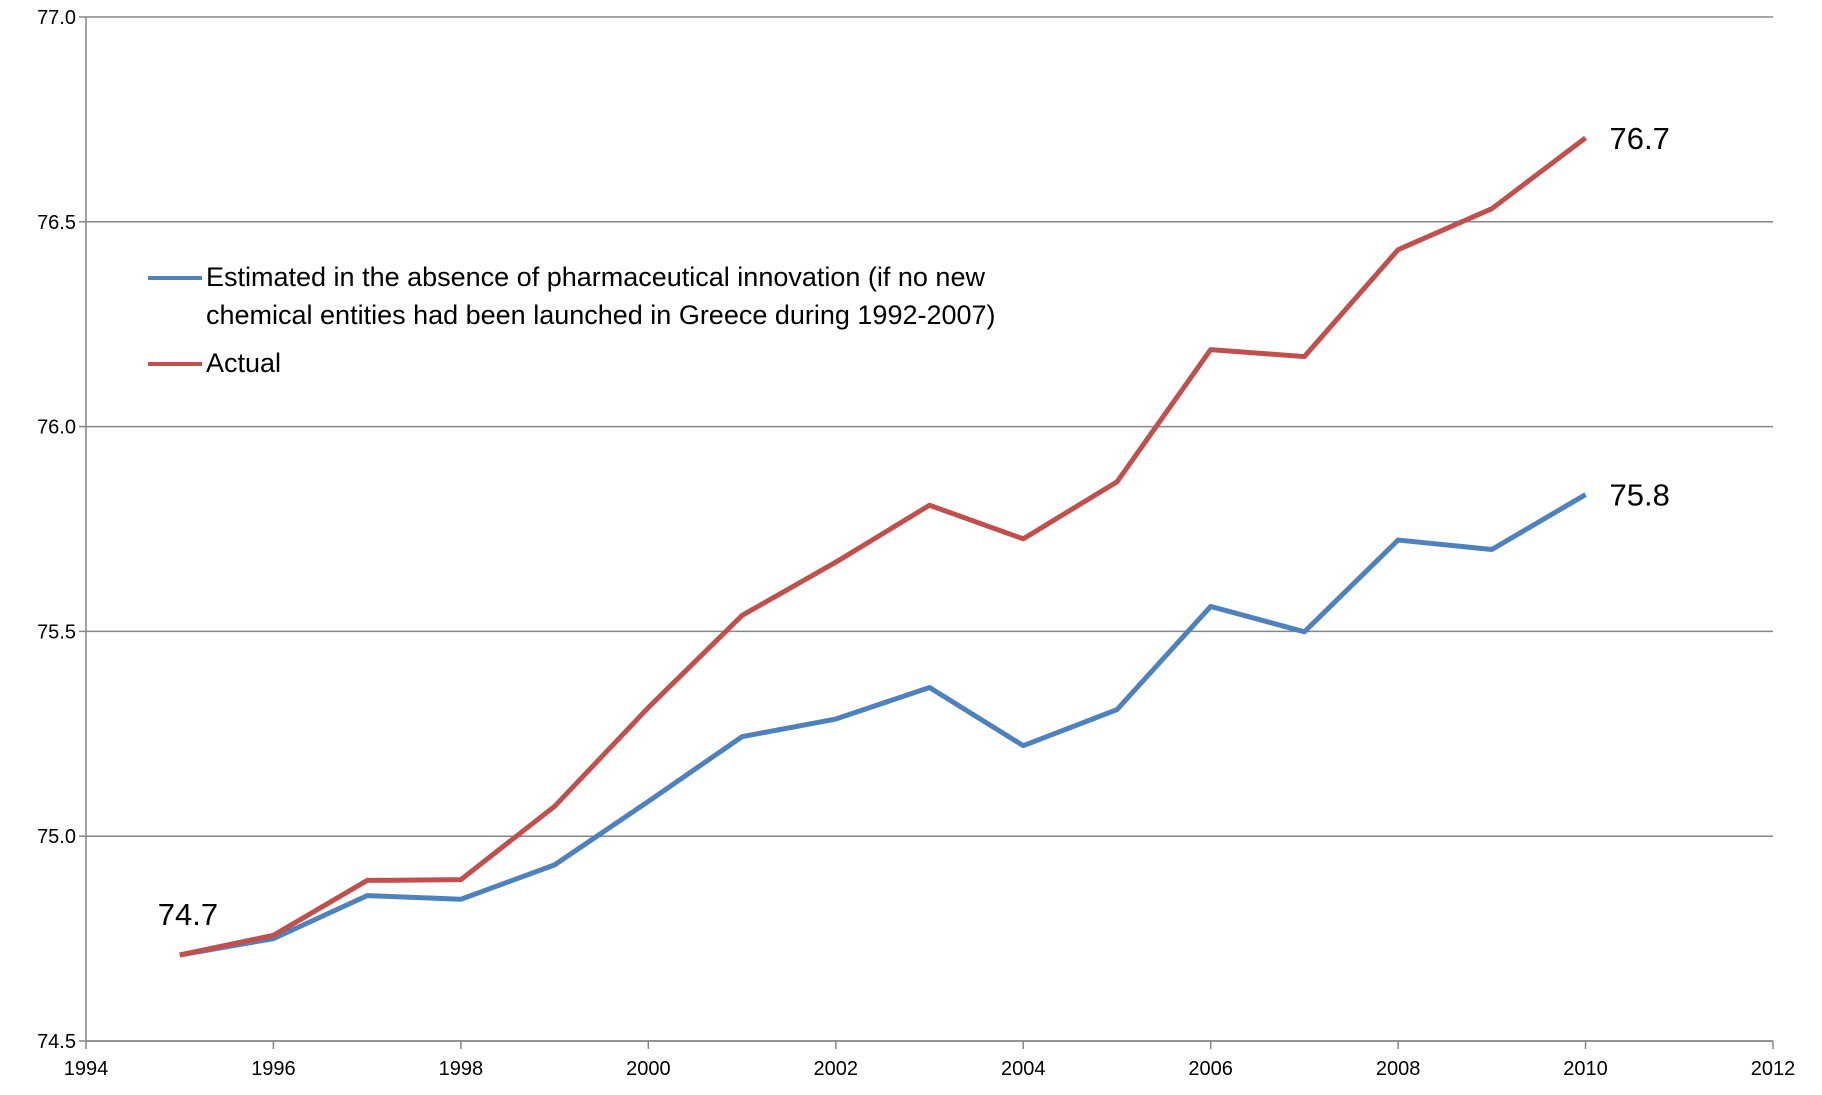 The width and height of the screenshot is (1822, 1095). What do you see at coordinates (273, 1069) in the screenshot?
I see `x-tick-label: 1996` at bounding box center [273, 1069].